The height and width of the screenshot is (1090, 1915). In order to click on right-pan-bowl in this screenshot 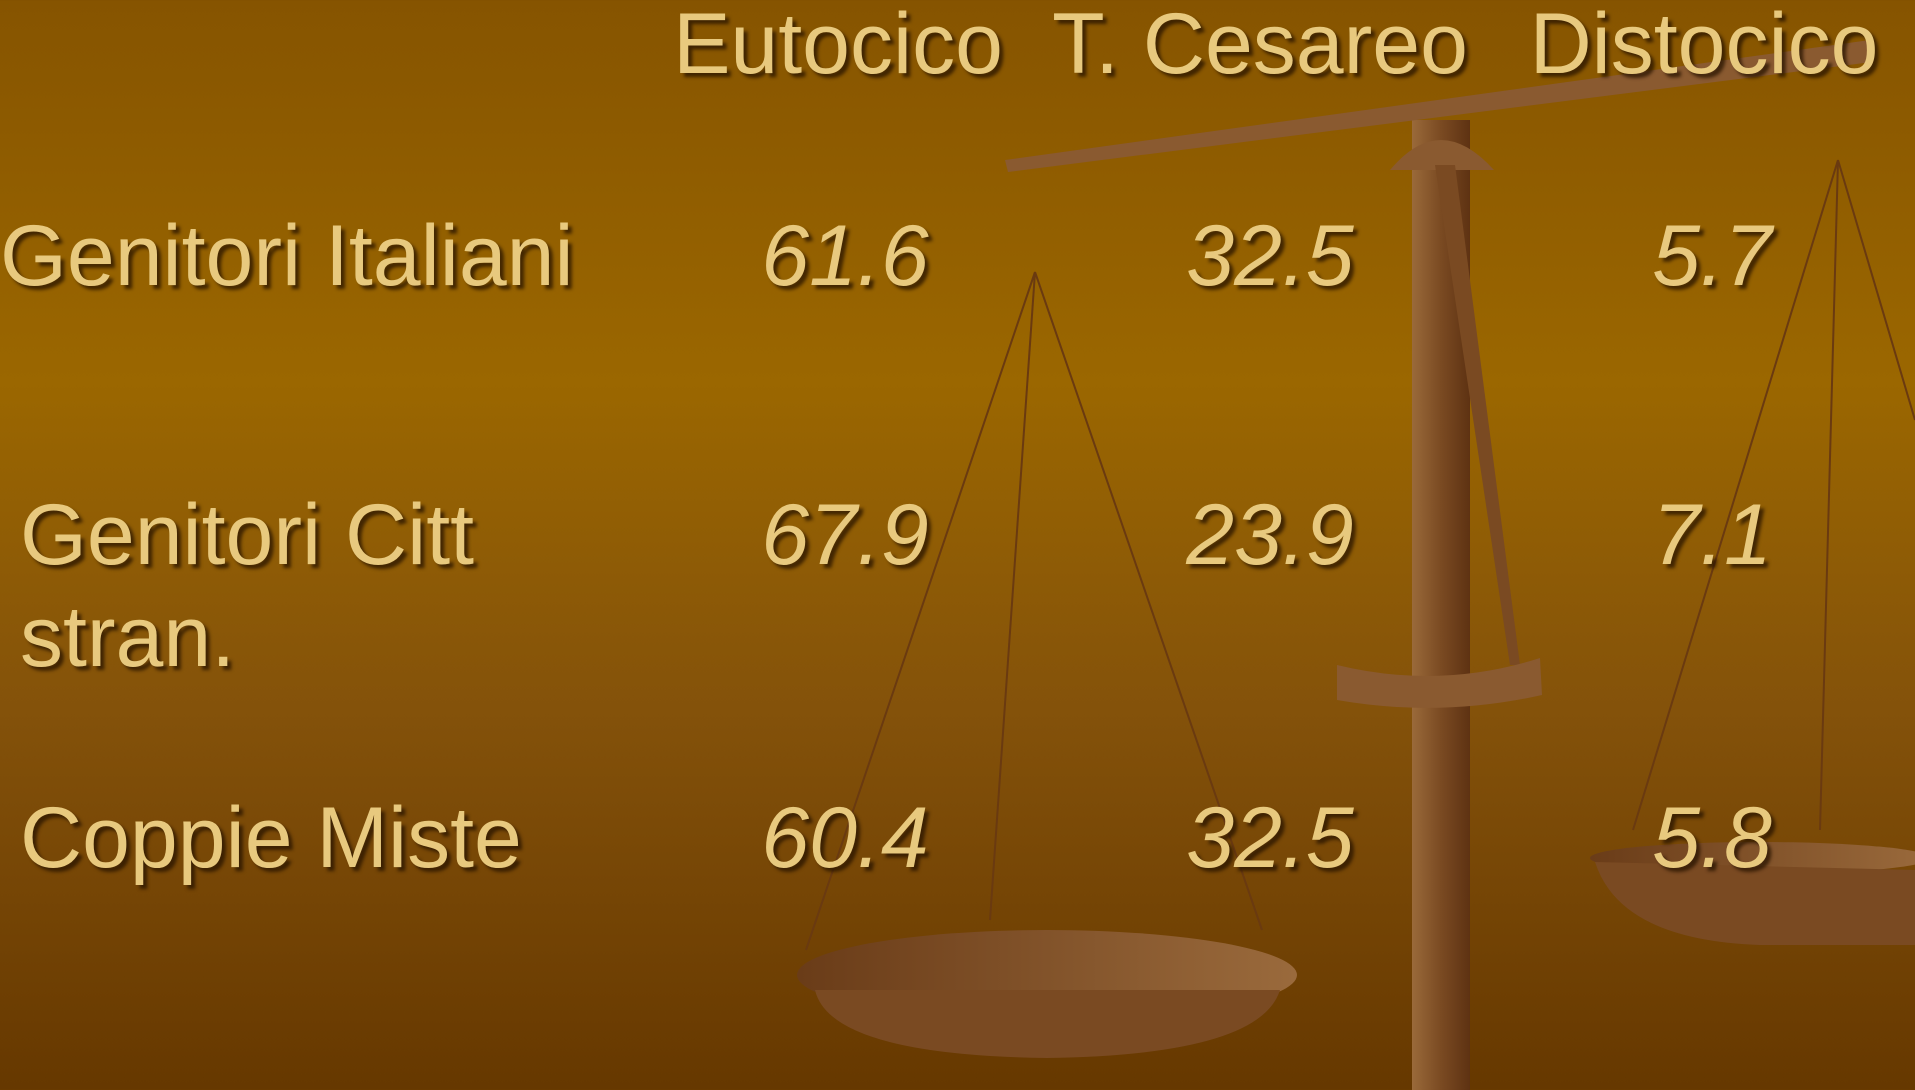, I will do `click(1755, 903)`.